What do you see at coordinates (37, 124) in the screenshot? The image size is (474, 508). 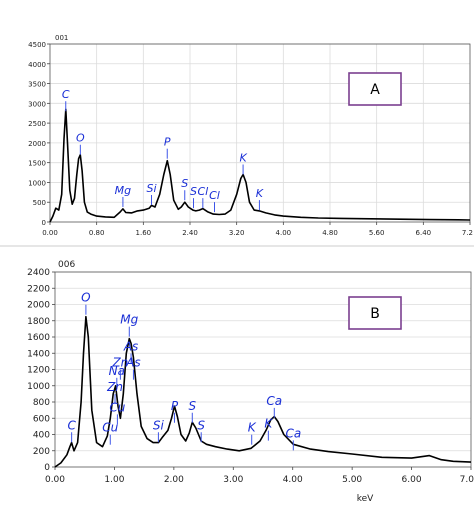 I see `y-tick-label: 2500` at bounding box center [37, 124].